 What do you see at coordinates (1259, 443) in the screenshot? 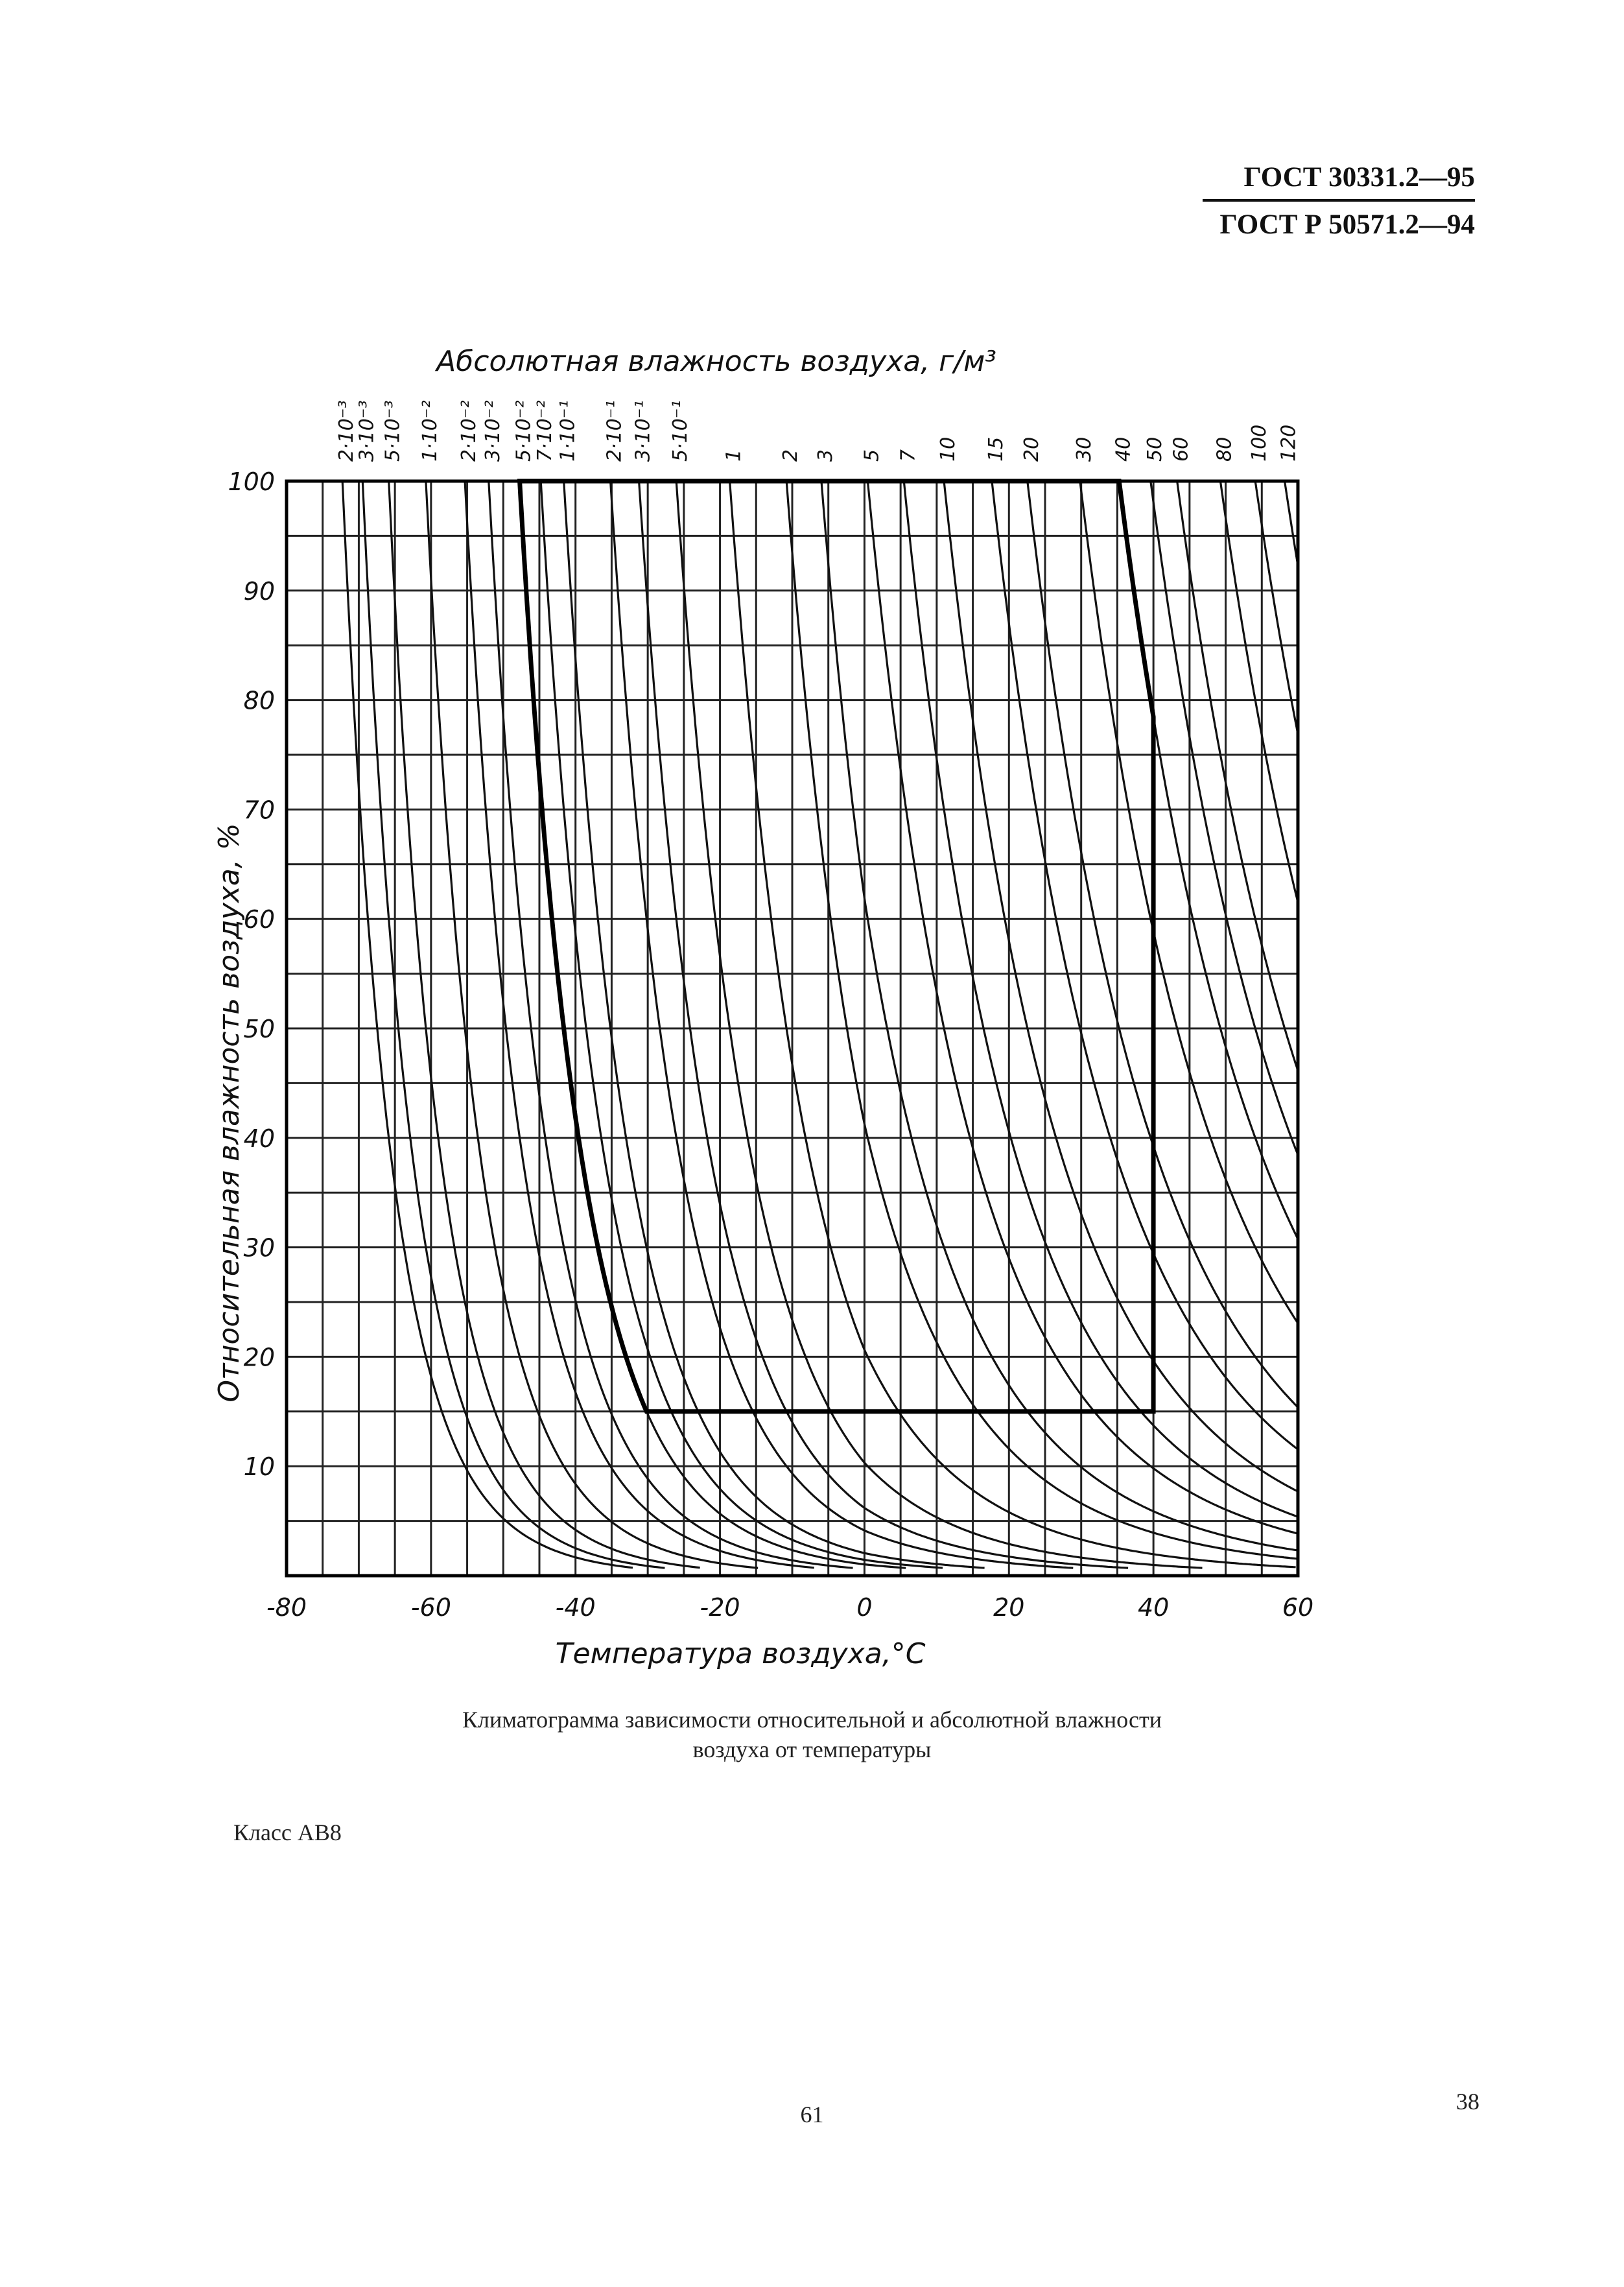
I see `top-axis-tick-label: 100` at bounding box center [1259, 443].